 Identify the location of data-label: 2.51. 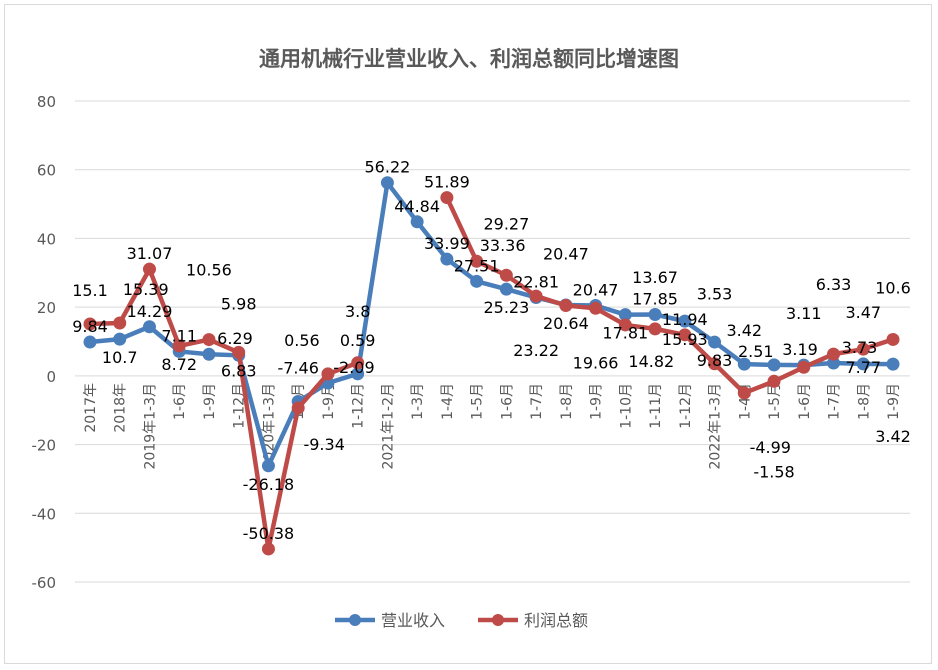
(756, 351).